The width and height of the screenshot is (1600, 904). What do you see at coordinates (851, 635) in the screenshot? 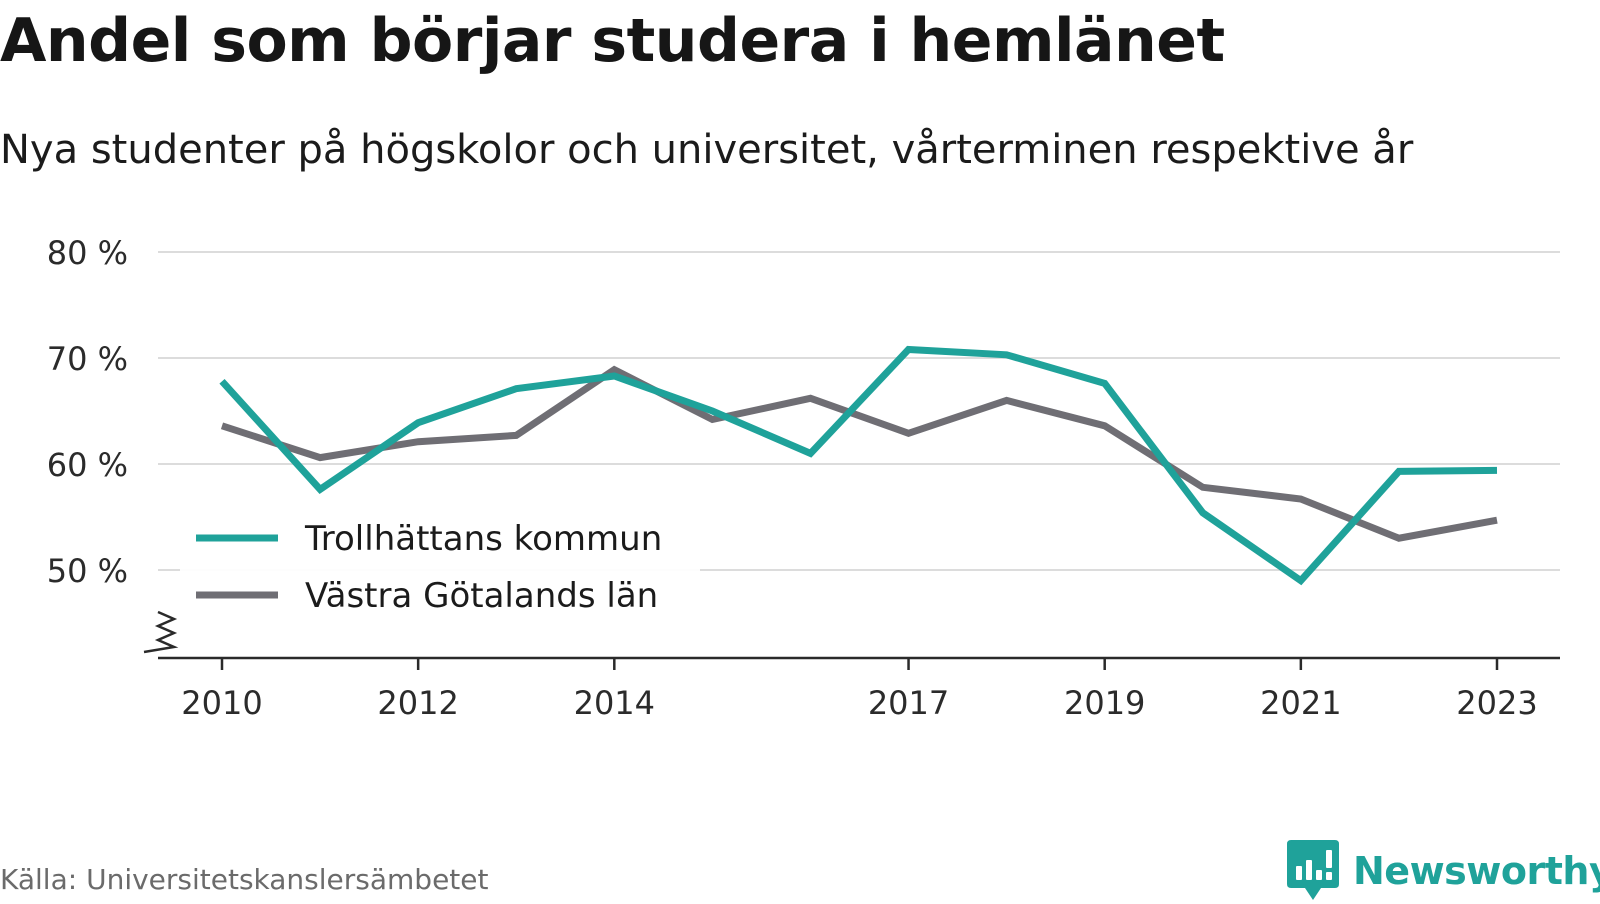
I see `x-axis` at bounding box center [851, 635].